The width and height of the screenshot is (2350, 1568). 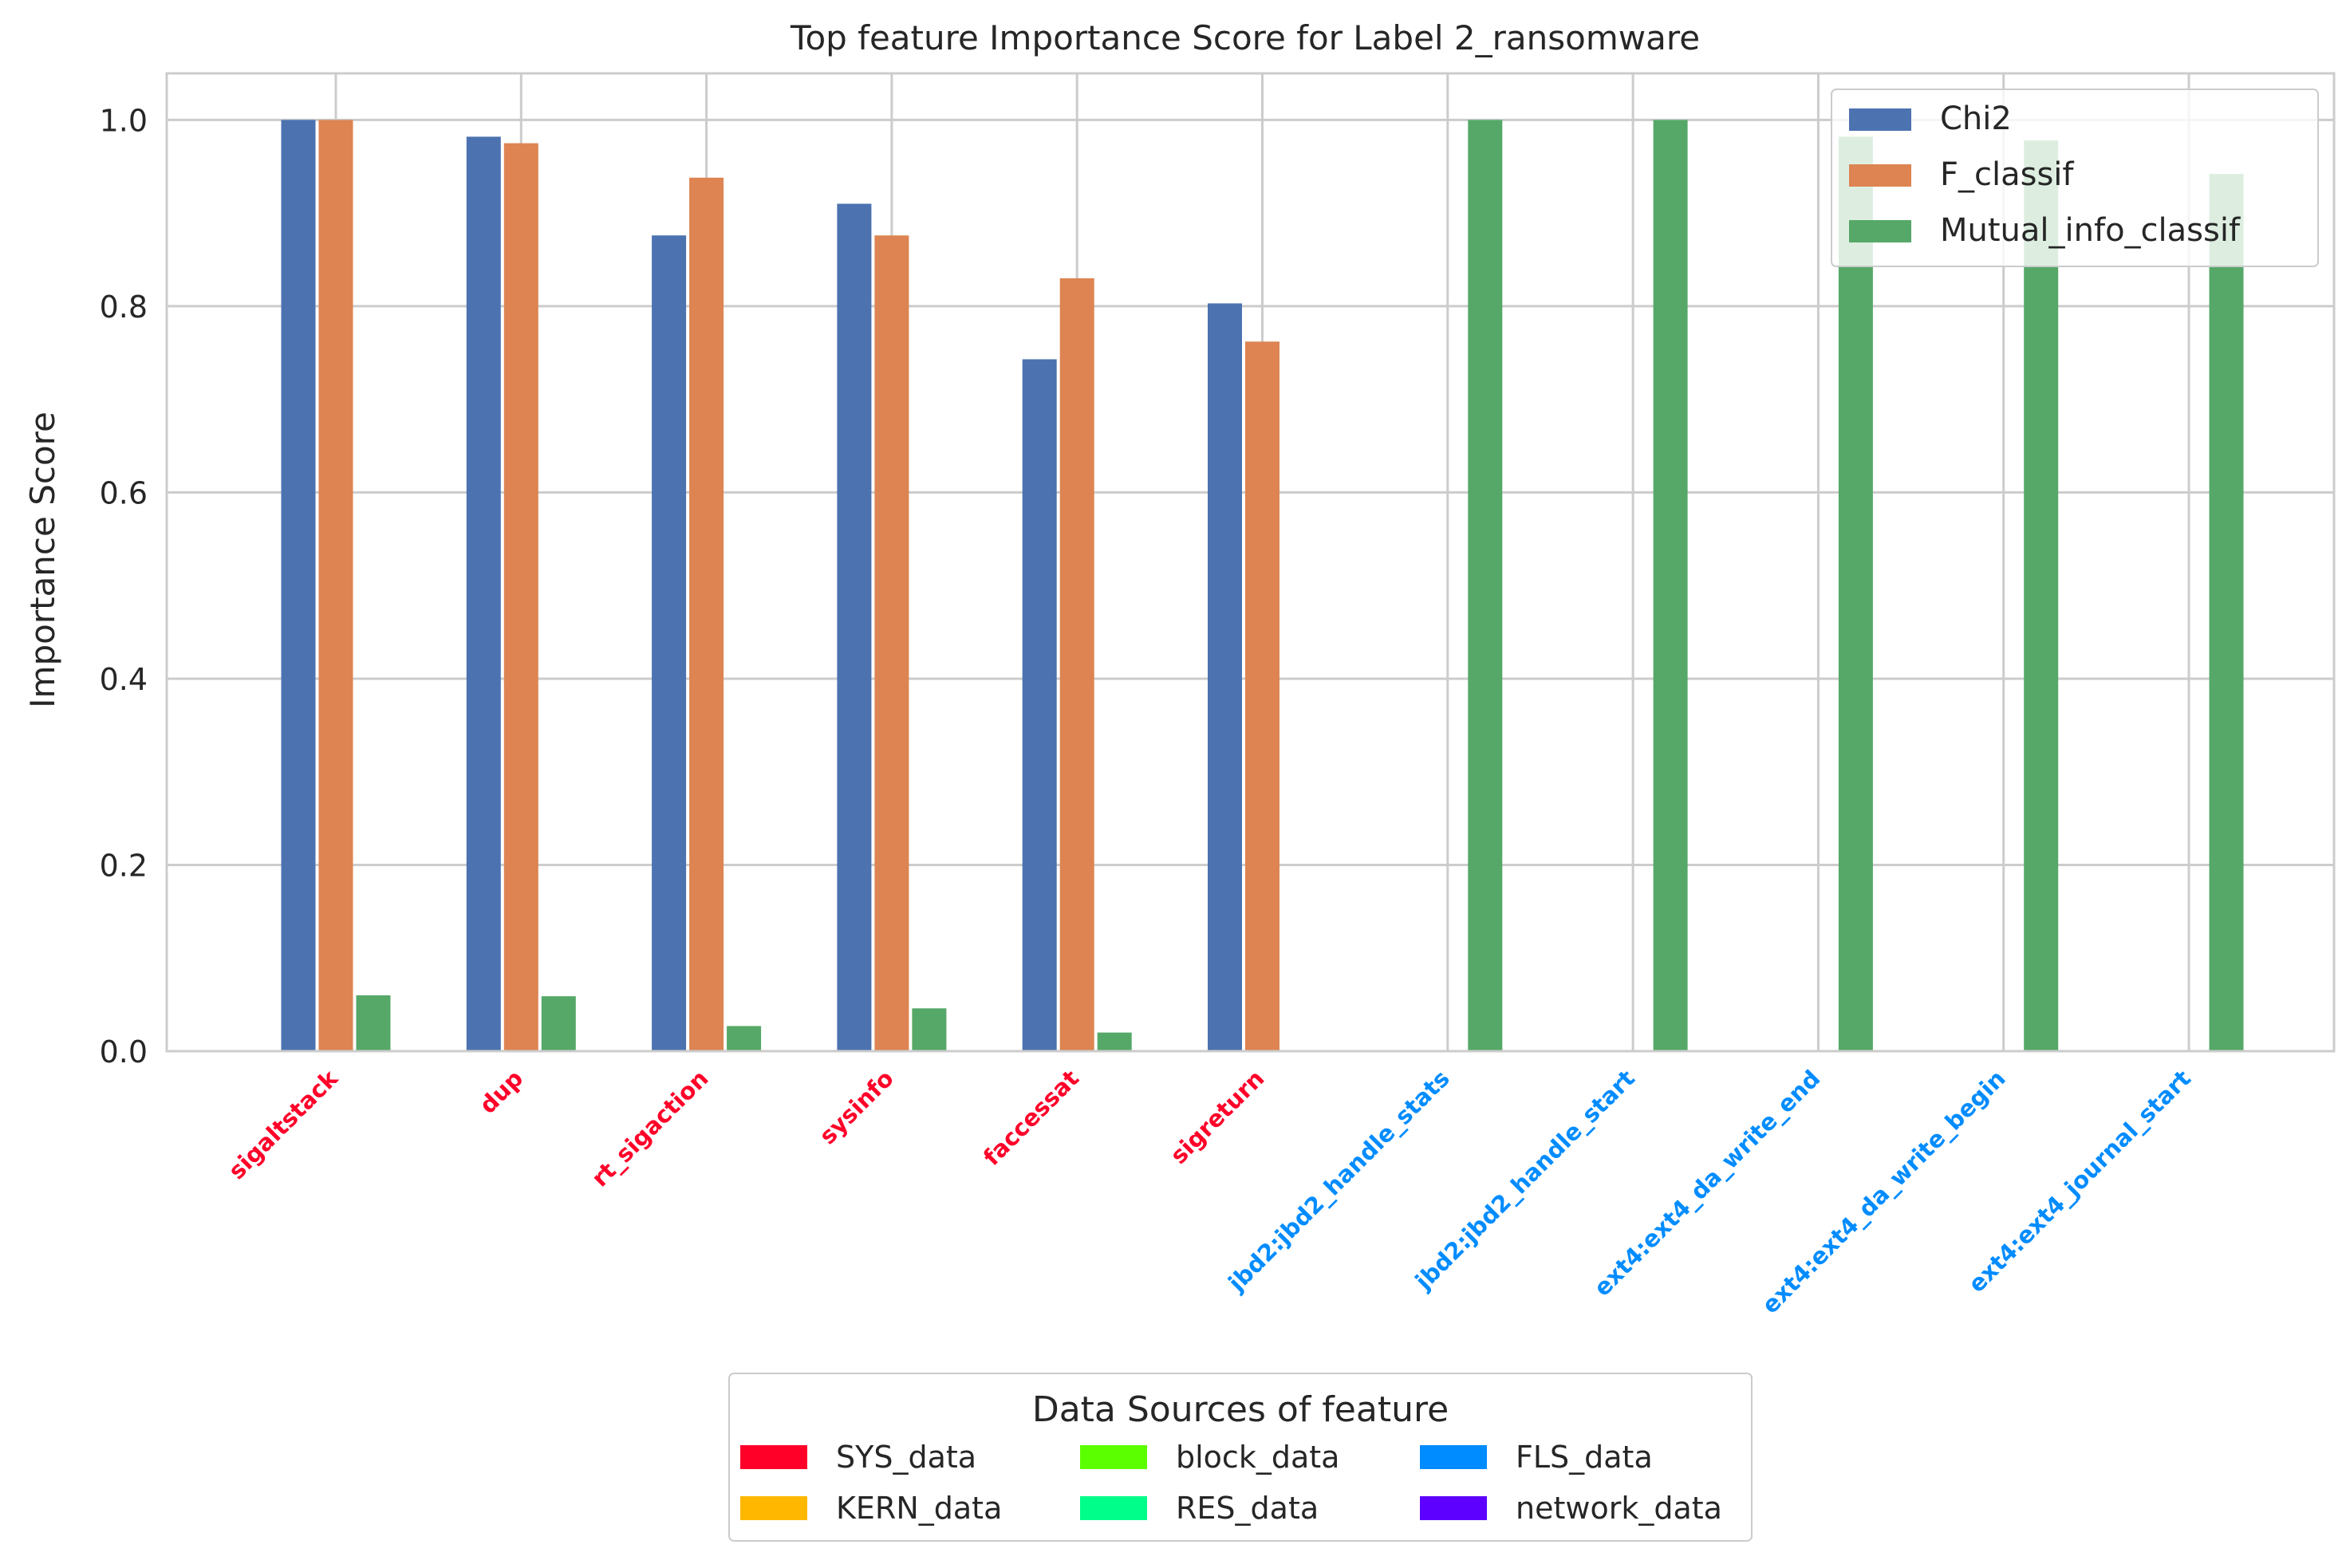 I want to click on y-tick-label: 0.4, so click(x=124, y=679).